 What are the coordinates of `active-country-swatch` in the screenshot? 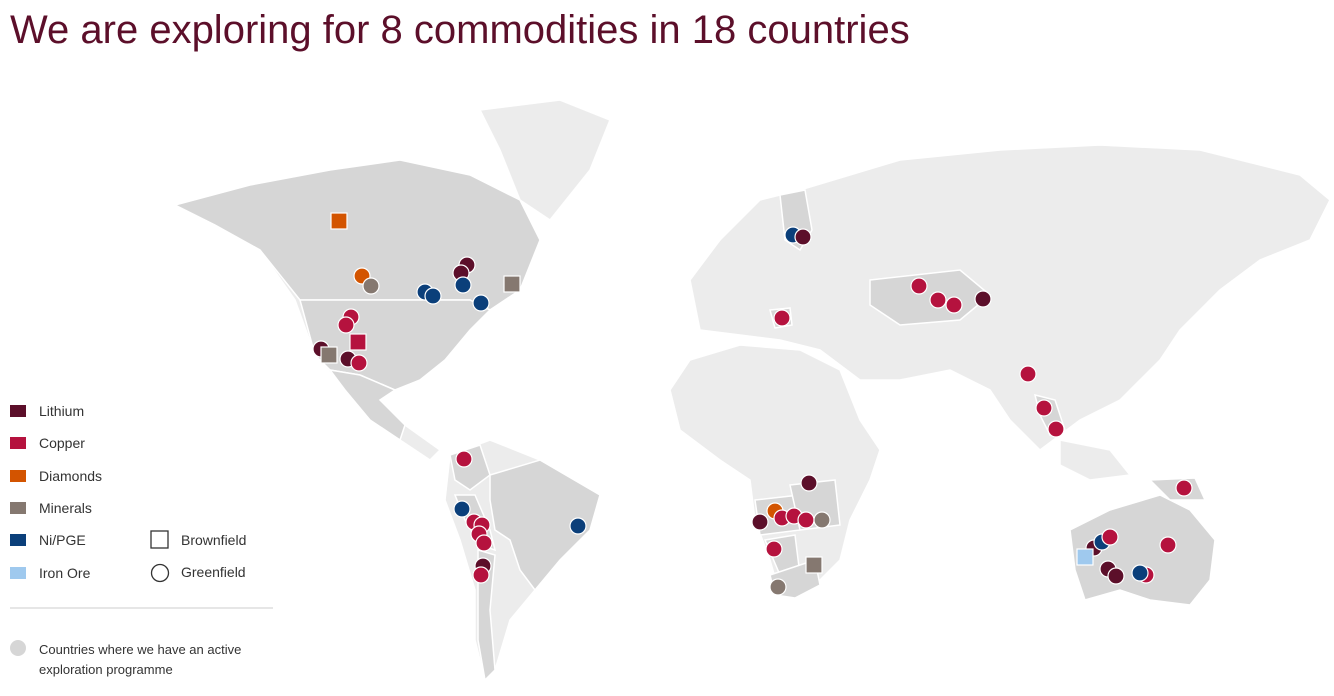 It's located at (18, 648).